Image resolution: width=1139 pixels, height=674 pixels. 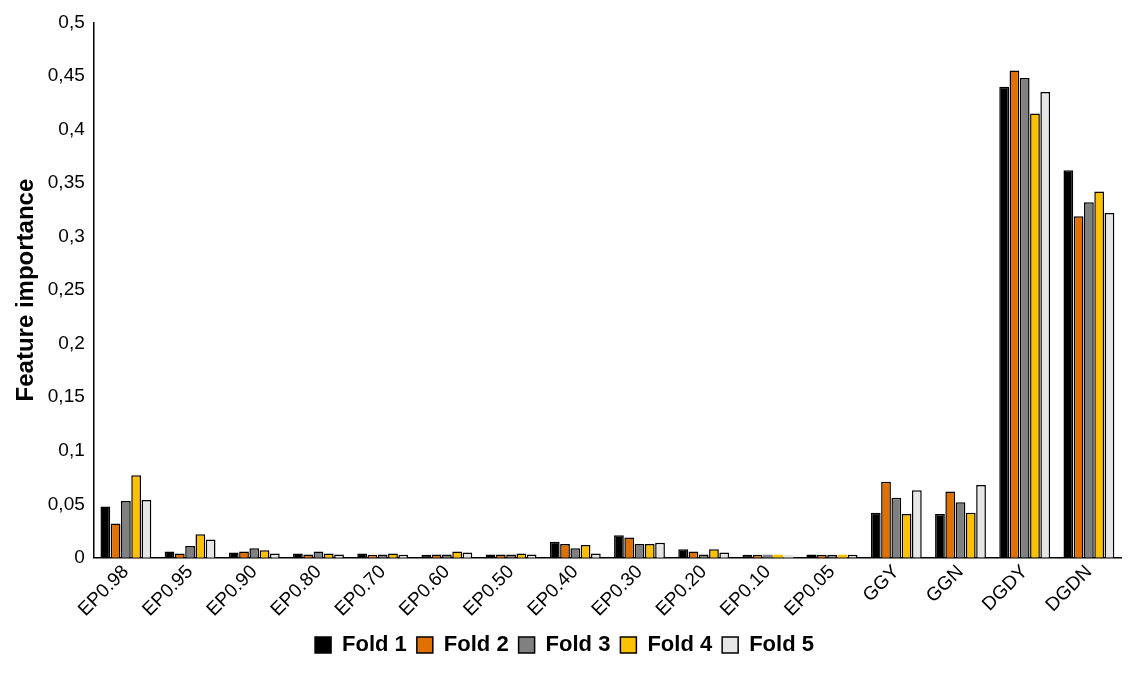 What do you see at coordinates (680, 644) in the screenshot?
I see `legend-label: Fold 4` at bounding box center [680, 644].